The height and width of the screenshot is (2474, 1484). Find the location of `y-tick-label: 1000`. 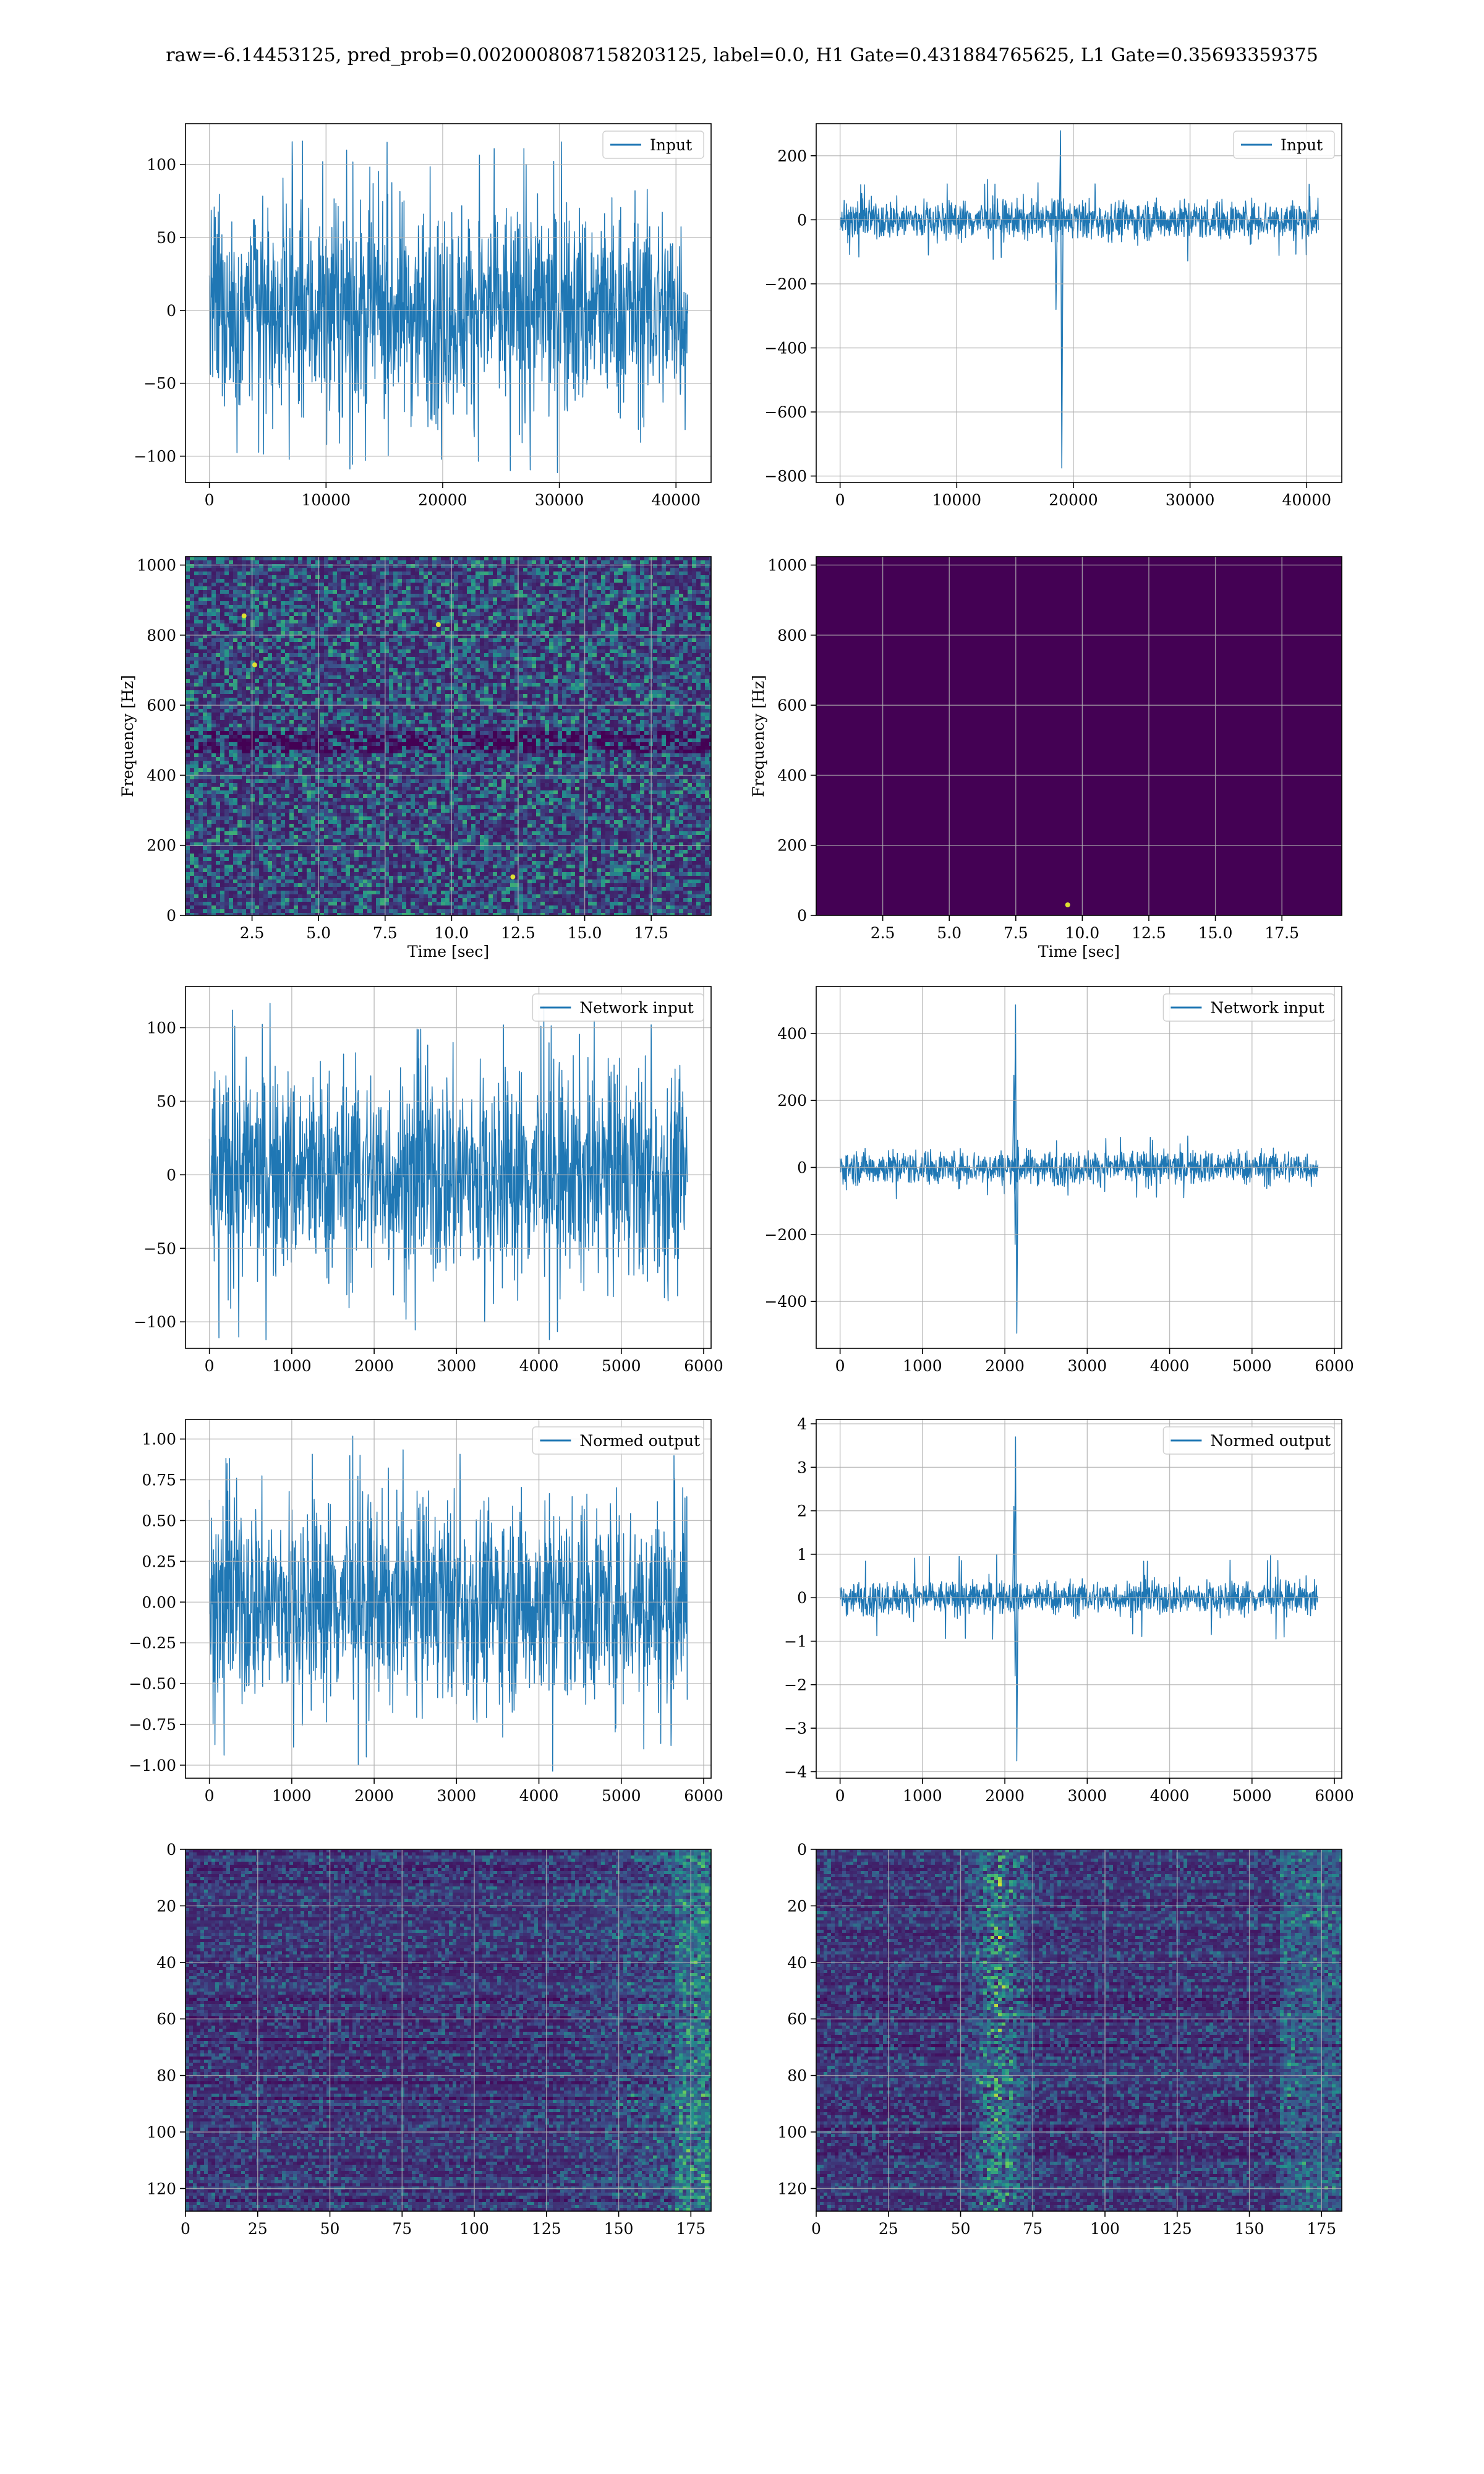

y-tick-label: 1000 is located at coordinates (787, 566).